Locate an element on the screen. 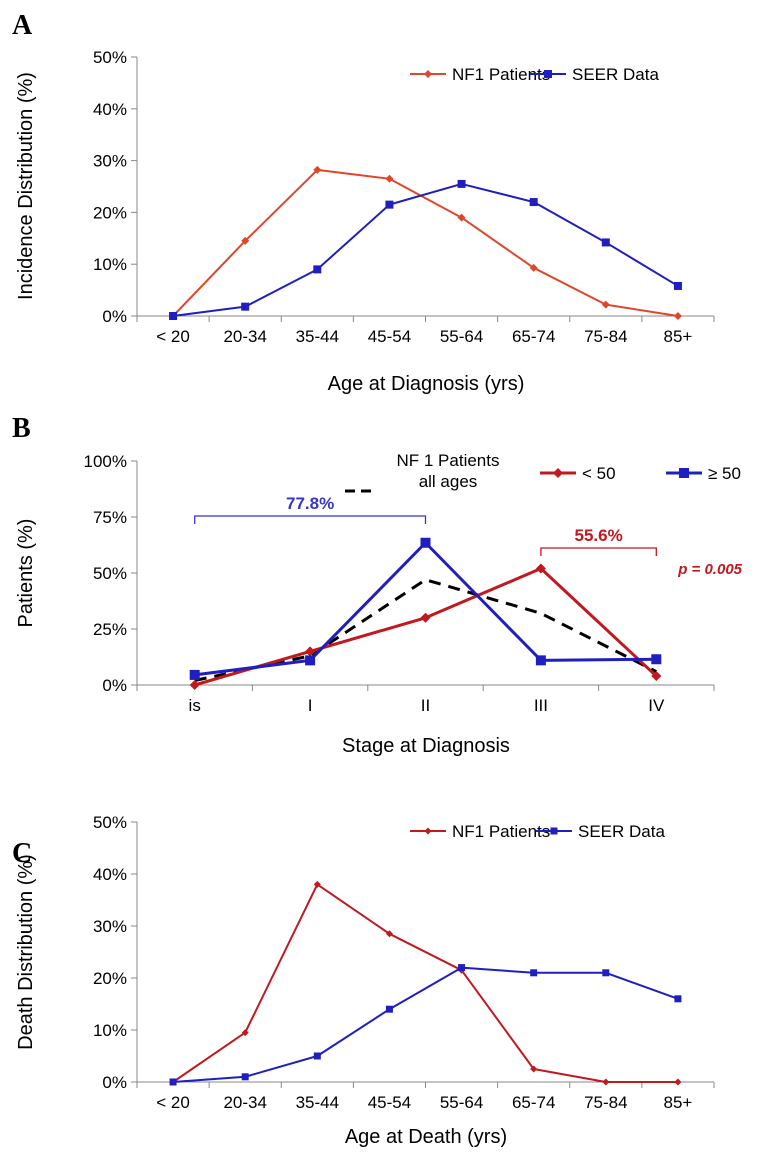 Image resolution: width=769 pixels, height=1162 pixels. x-axis-title: Age at Diagnosis (yrs) is located at coordinates (426, 384).